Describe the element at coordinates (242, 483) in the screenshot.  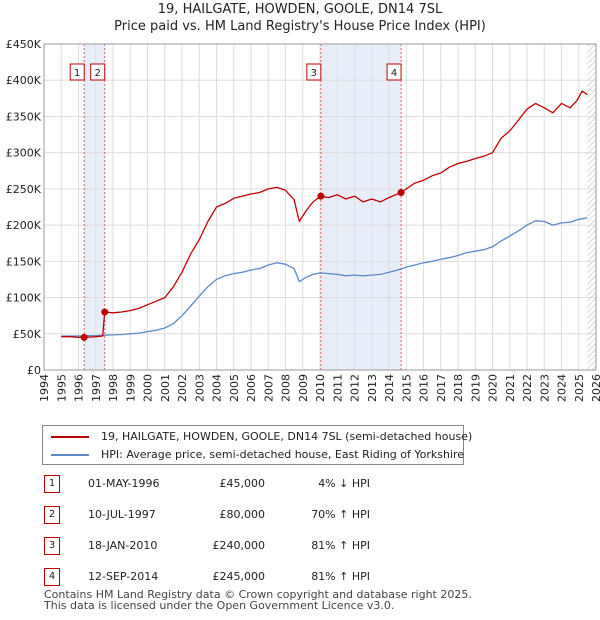
I see `sale-price: £45,000` at that location.